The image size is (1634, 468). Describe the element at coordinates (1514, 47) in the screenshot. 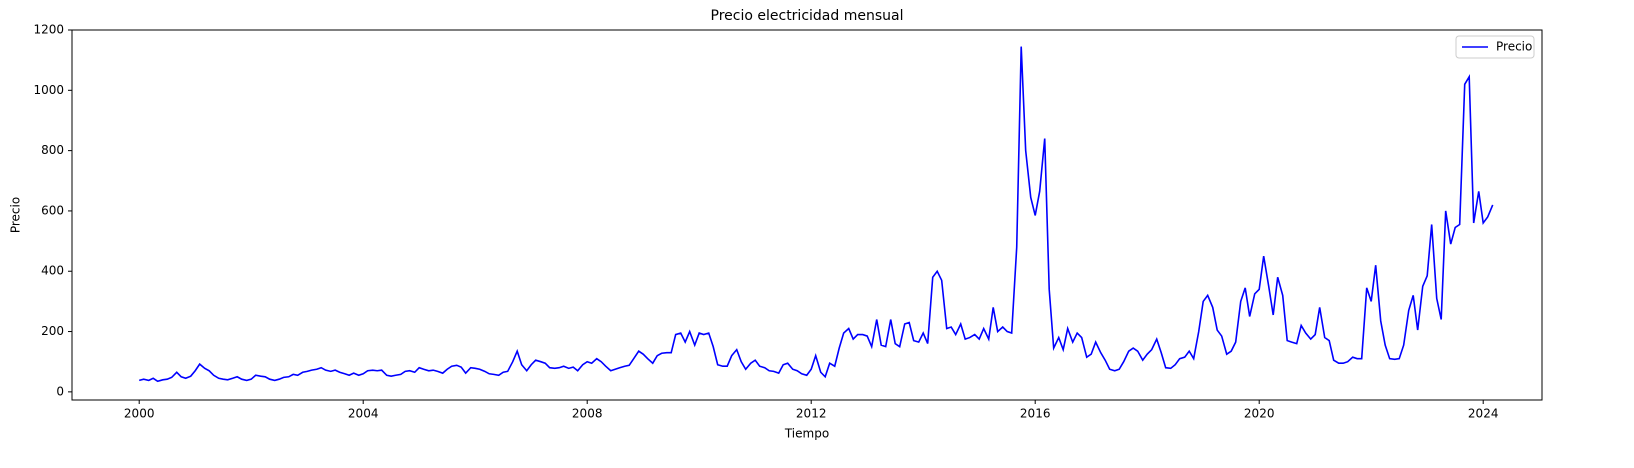

I see `legend-label: Precio` at that location.